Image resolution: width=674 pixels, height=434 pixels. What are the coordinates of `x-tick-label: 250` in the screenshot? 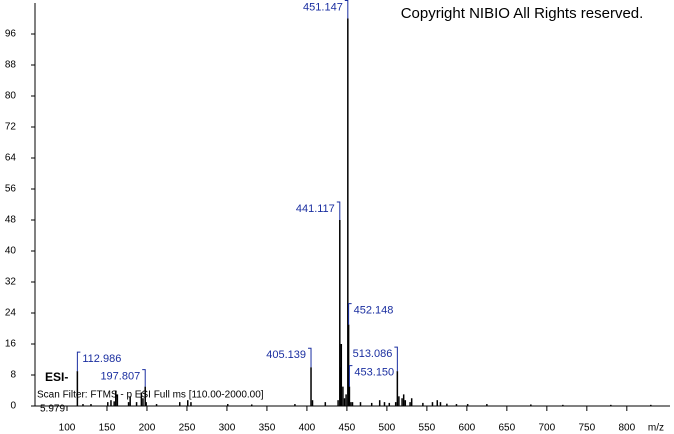 It's located at (187, 428).